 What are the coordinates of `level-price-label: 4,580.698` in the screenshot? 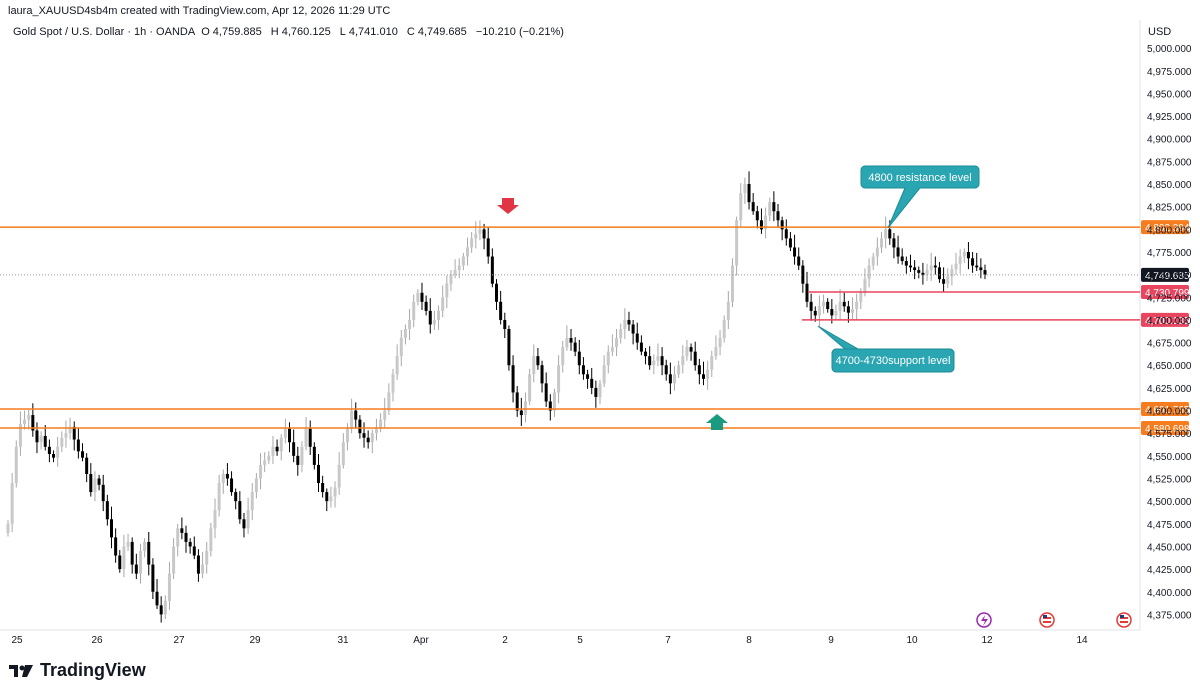 It's located at (1167, 429).